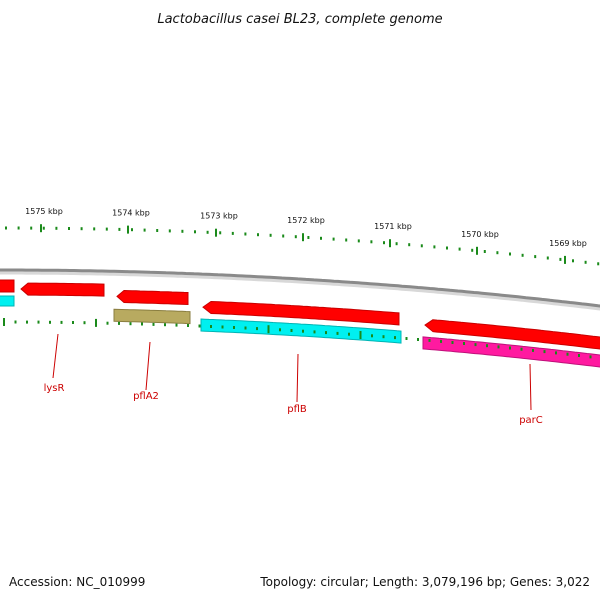 This screenshot has height=600, width=600. I want to click on gene-label-parC: parC, so click(531, 420).